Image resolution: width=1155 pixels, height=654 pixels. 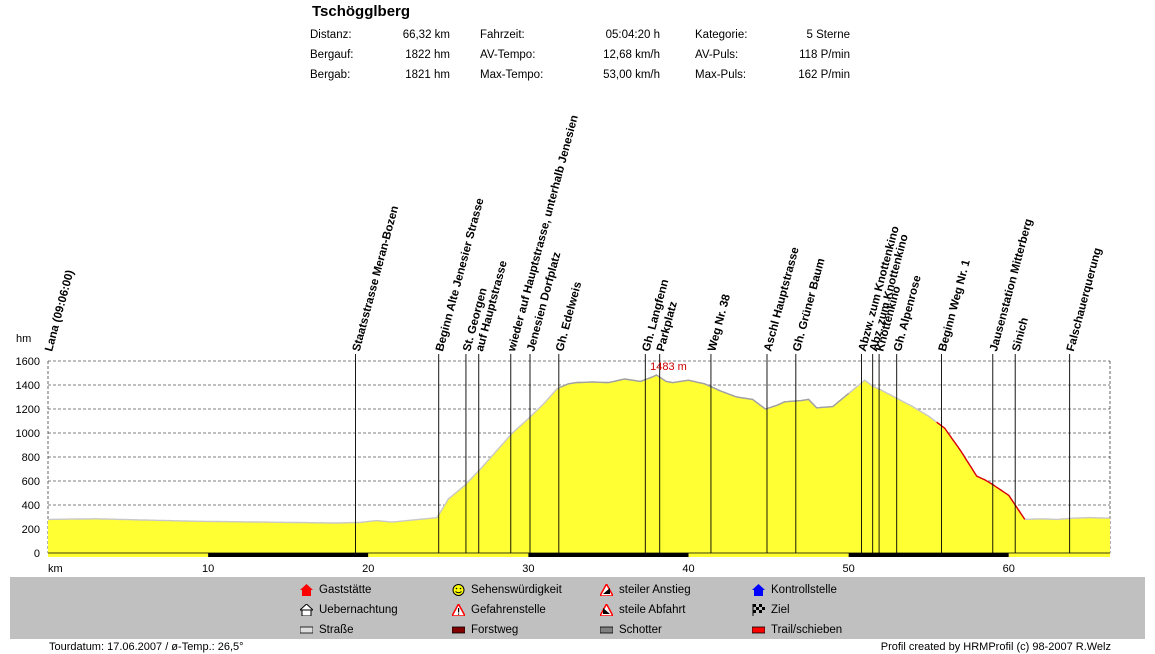 I want to click on strasse-icon, so click(x=306, y=630).